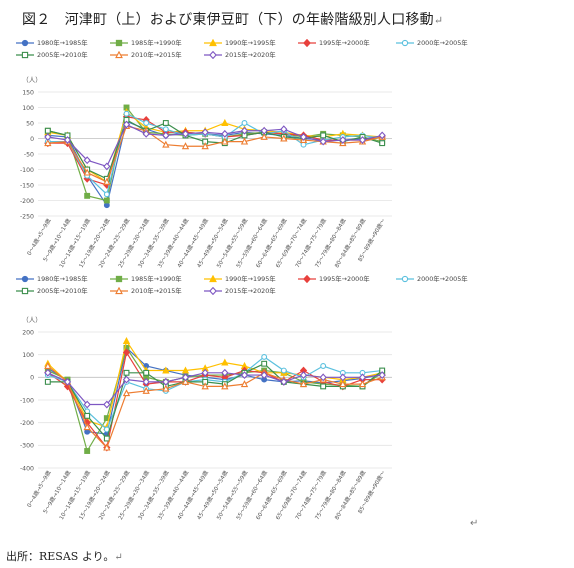 Image resolution: width=574 pixels, height=568 pixels. I want to click on return-mark-2: ↵, so click(474, 523).